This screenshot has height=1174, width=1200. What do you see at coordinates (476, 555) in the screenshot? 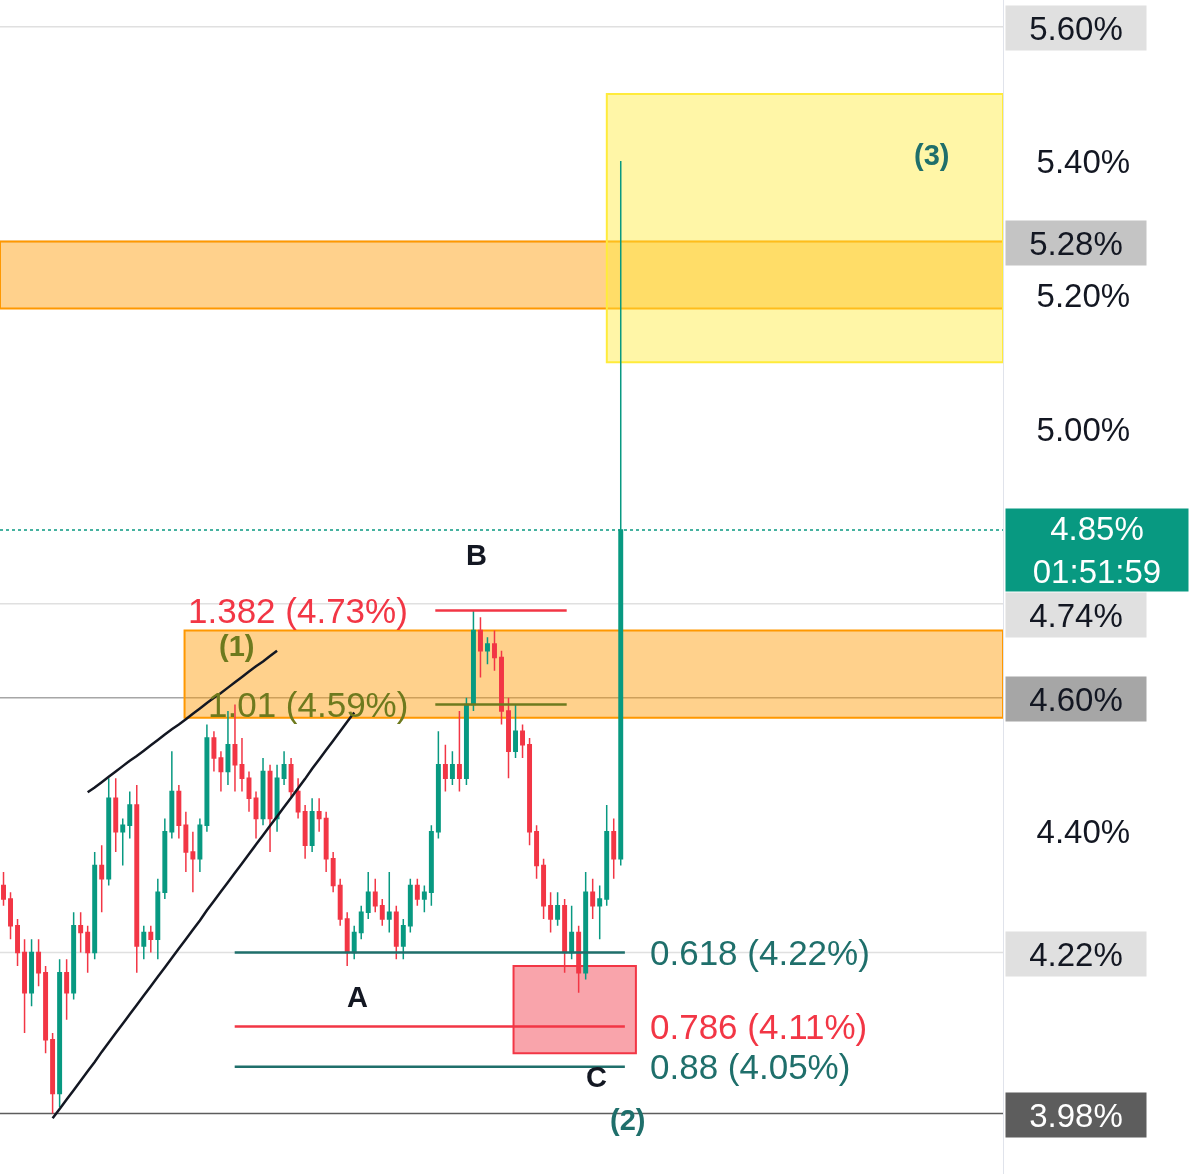
I see `annotation: B` at bounding box center [476, 555].